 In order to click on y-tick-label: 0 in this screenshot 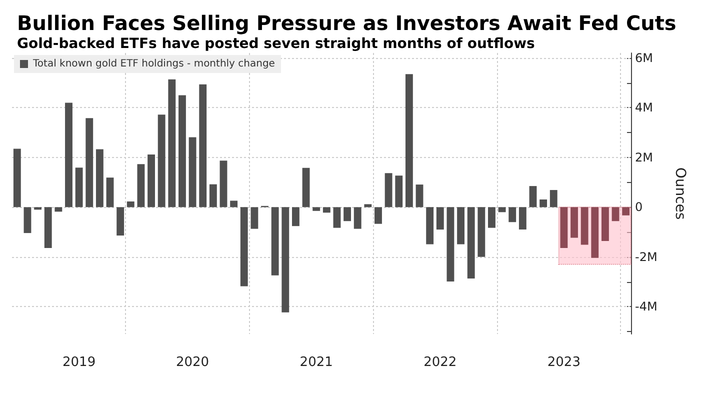, I will do `click(639, 207)`.